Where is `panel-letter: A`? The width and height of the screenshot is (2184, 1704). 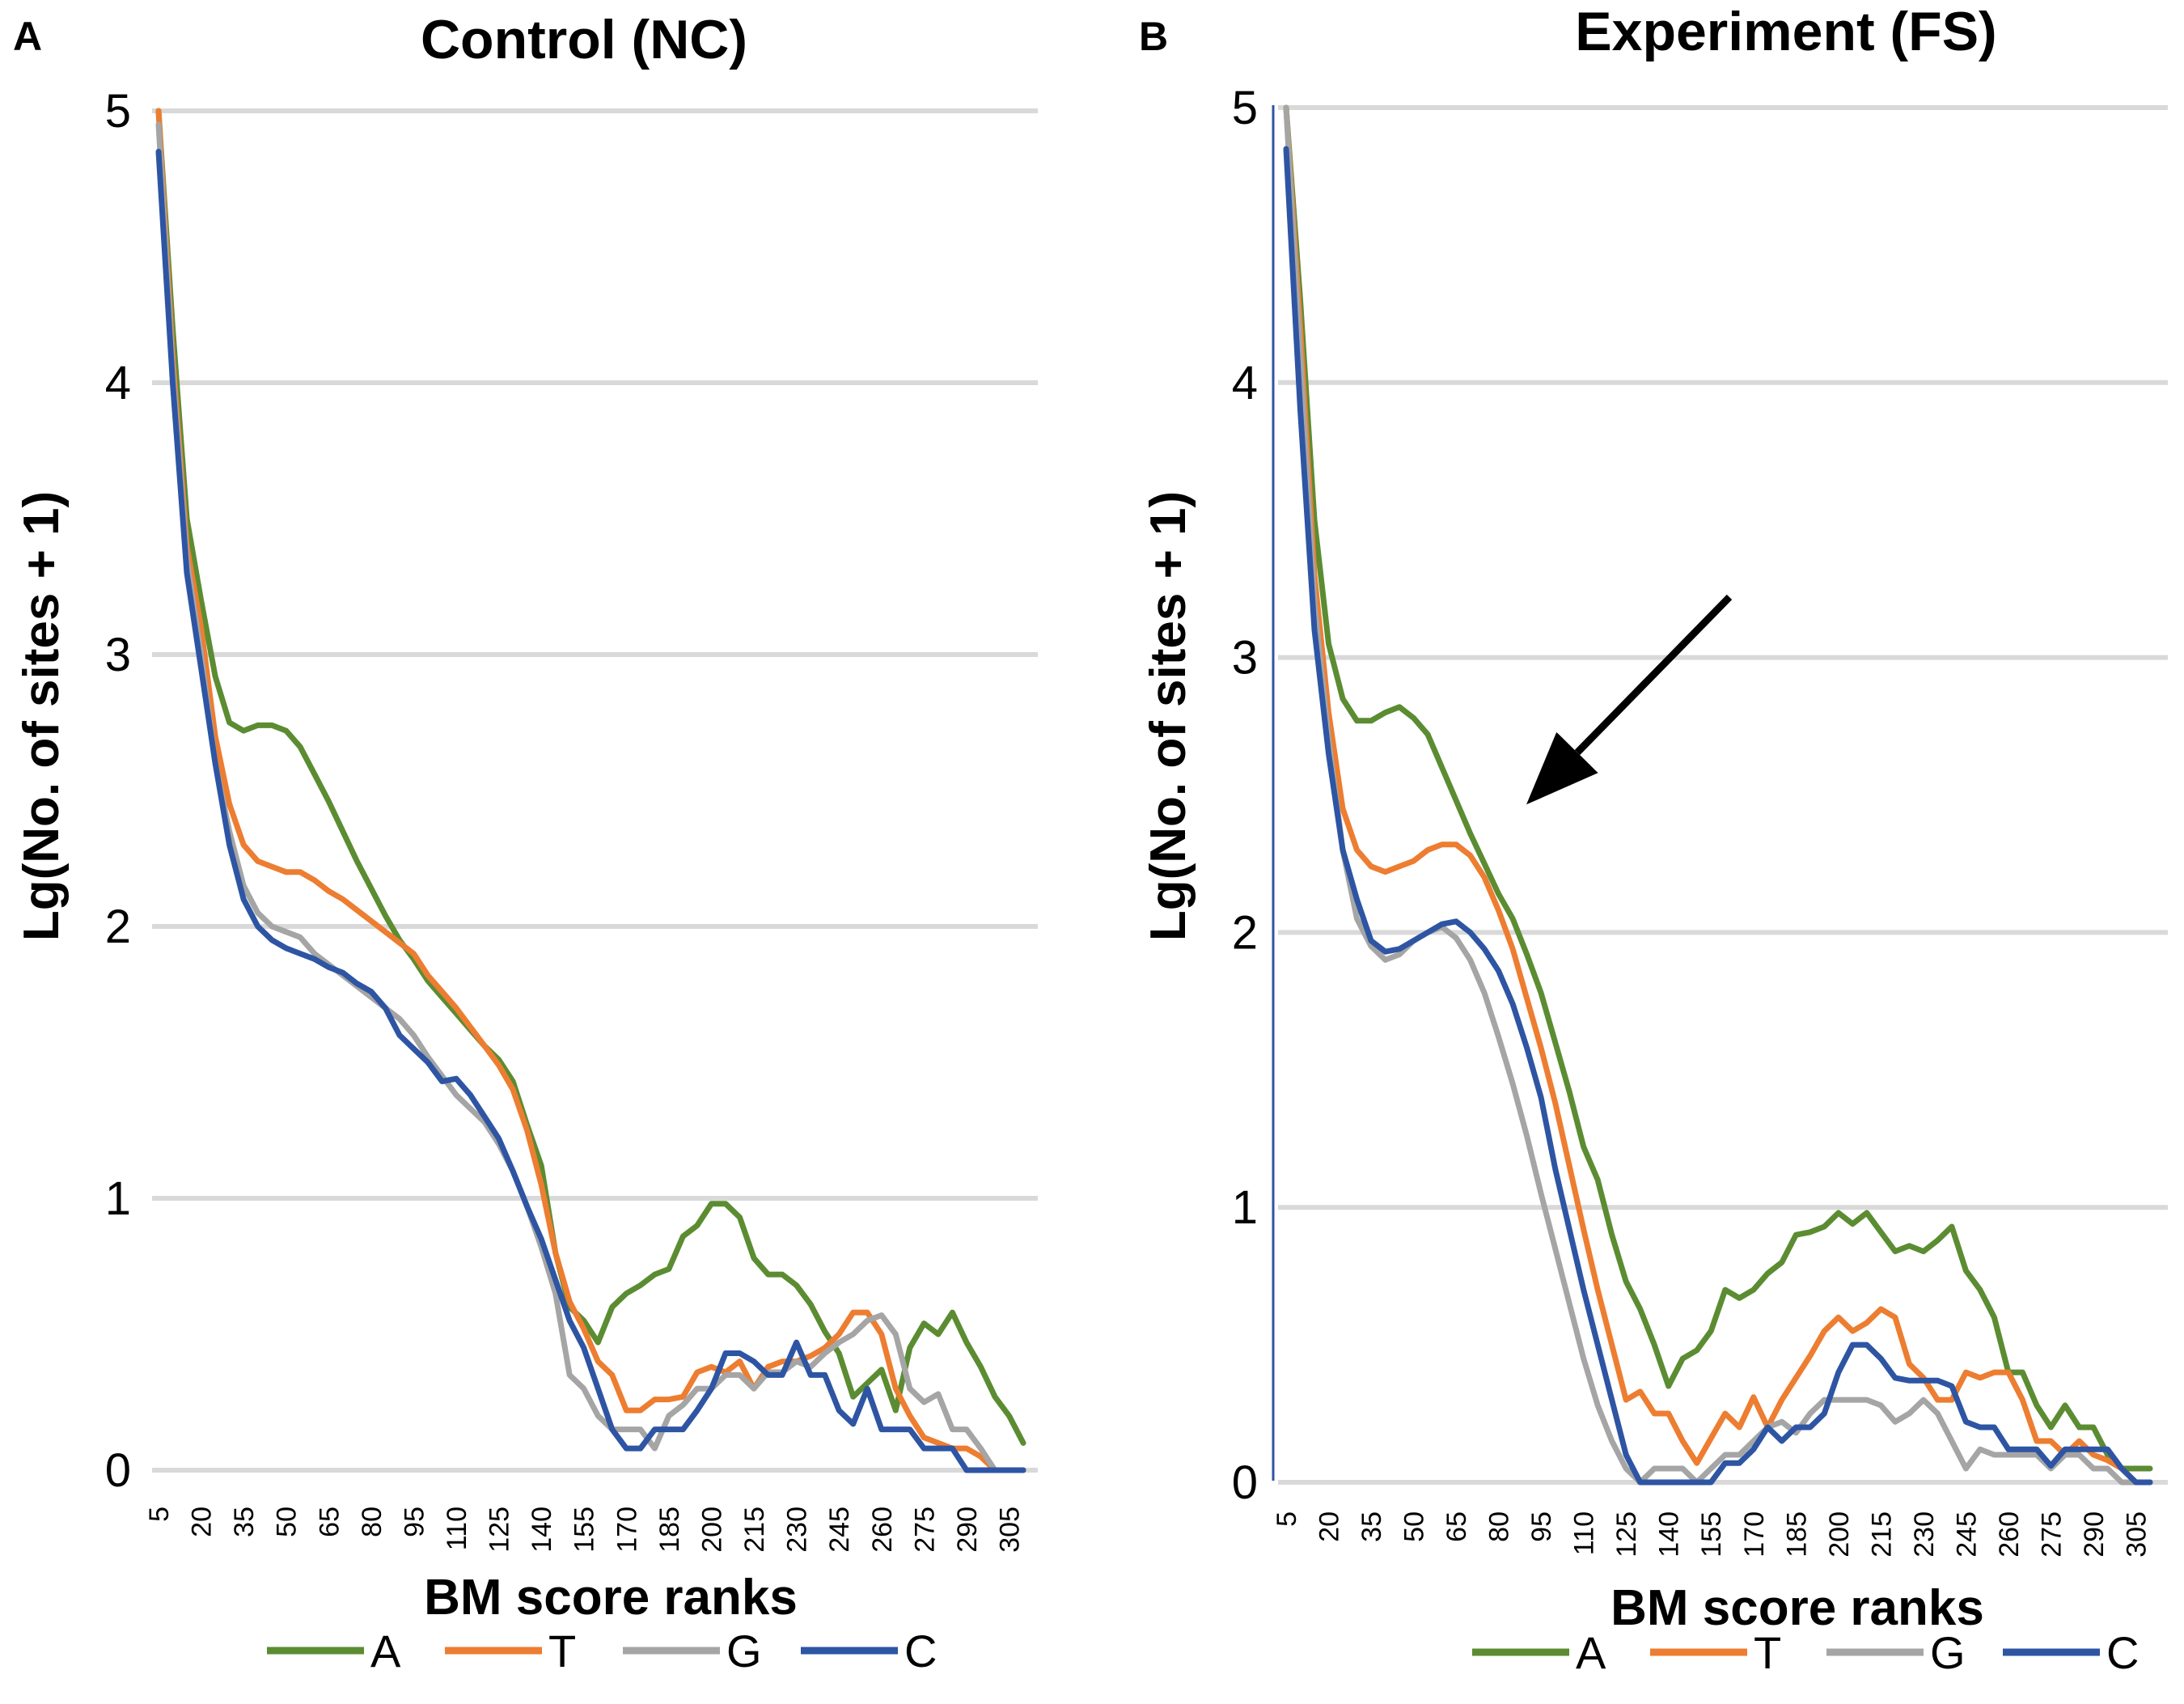
panel-letter: A is located at coordinates (28, 36).